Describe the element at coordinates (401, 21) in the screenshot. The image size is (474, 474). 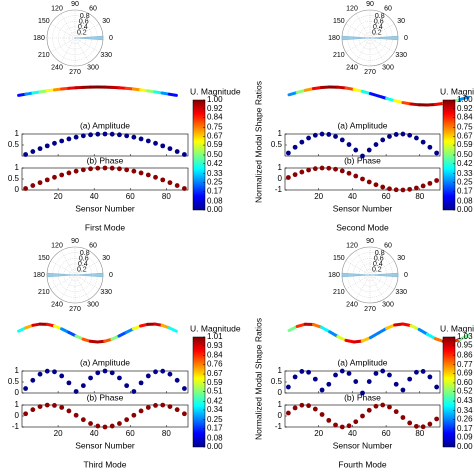
I see `polar-theta-label: 30` at that location.